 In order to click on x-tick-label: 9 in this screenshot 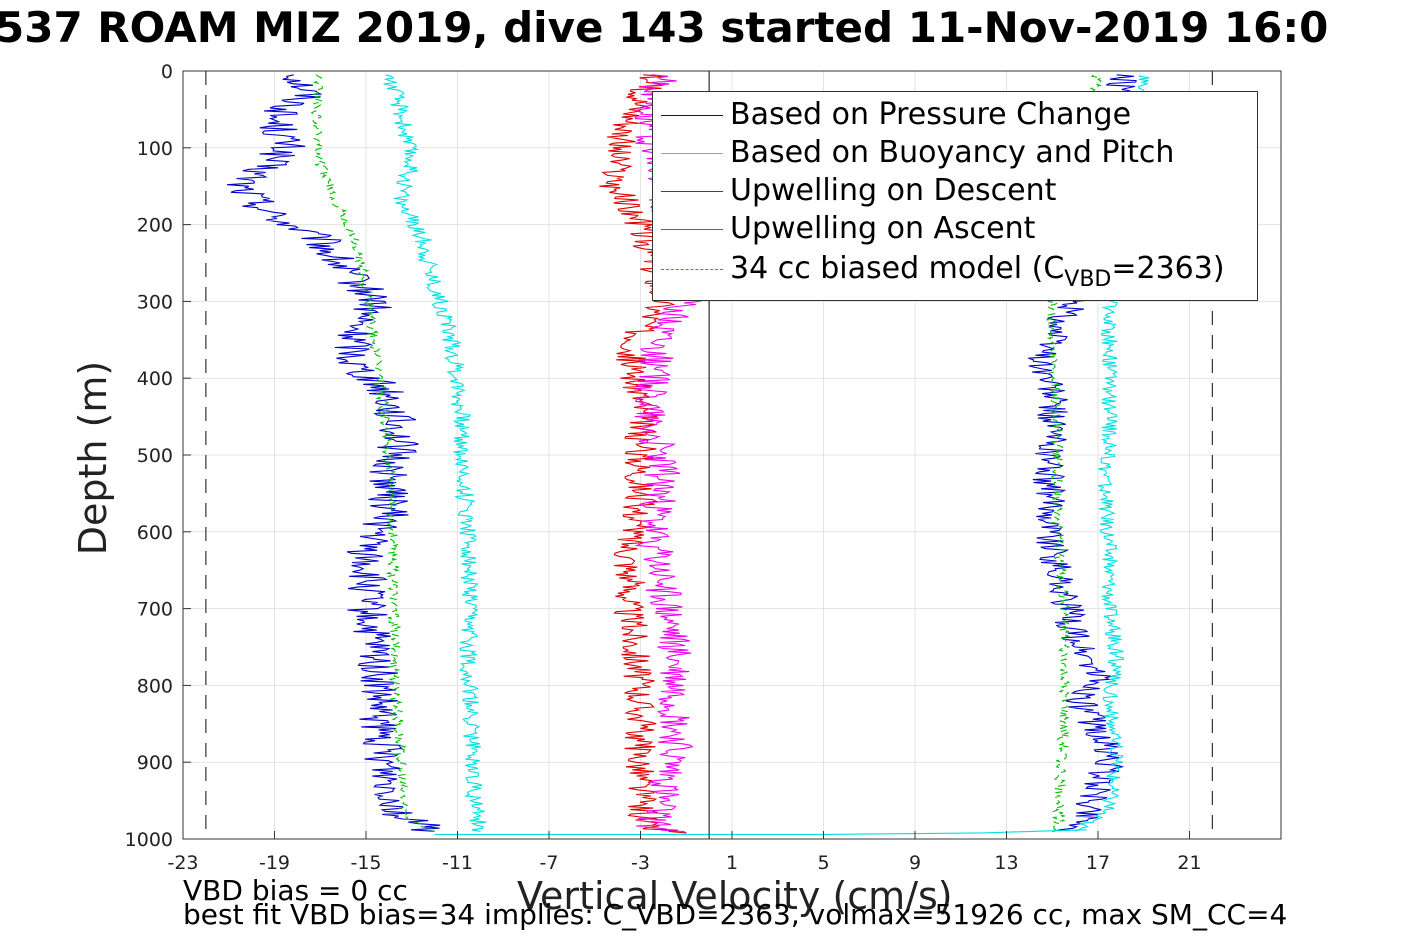, I will do `click(915, 863)`.